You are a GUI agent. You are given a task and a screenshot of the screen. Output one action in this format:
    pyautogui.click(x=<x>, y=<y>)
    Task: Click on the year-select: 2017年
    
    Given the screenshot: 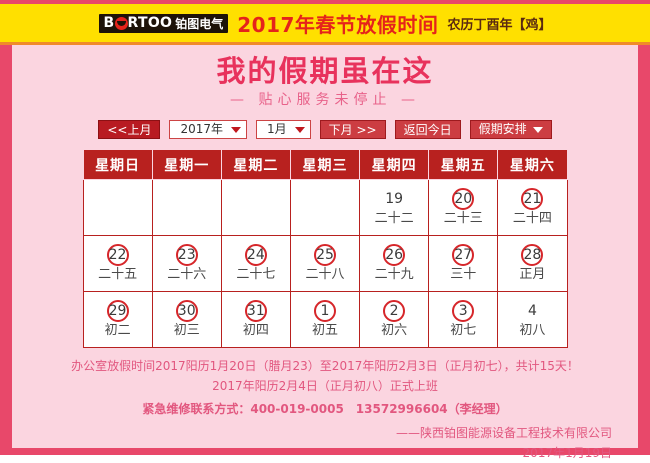 What is the action you would take?
    pyautogui.click(x=208, y=129)
    